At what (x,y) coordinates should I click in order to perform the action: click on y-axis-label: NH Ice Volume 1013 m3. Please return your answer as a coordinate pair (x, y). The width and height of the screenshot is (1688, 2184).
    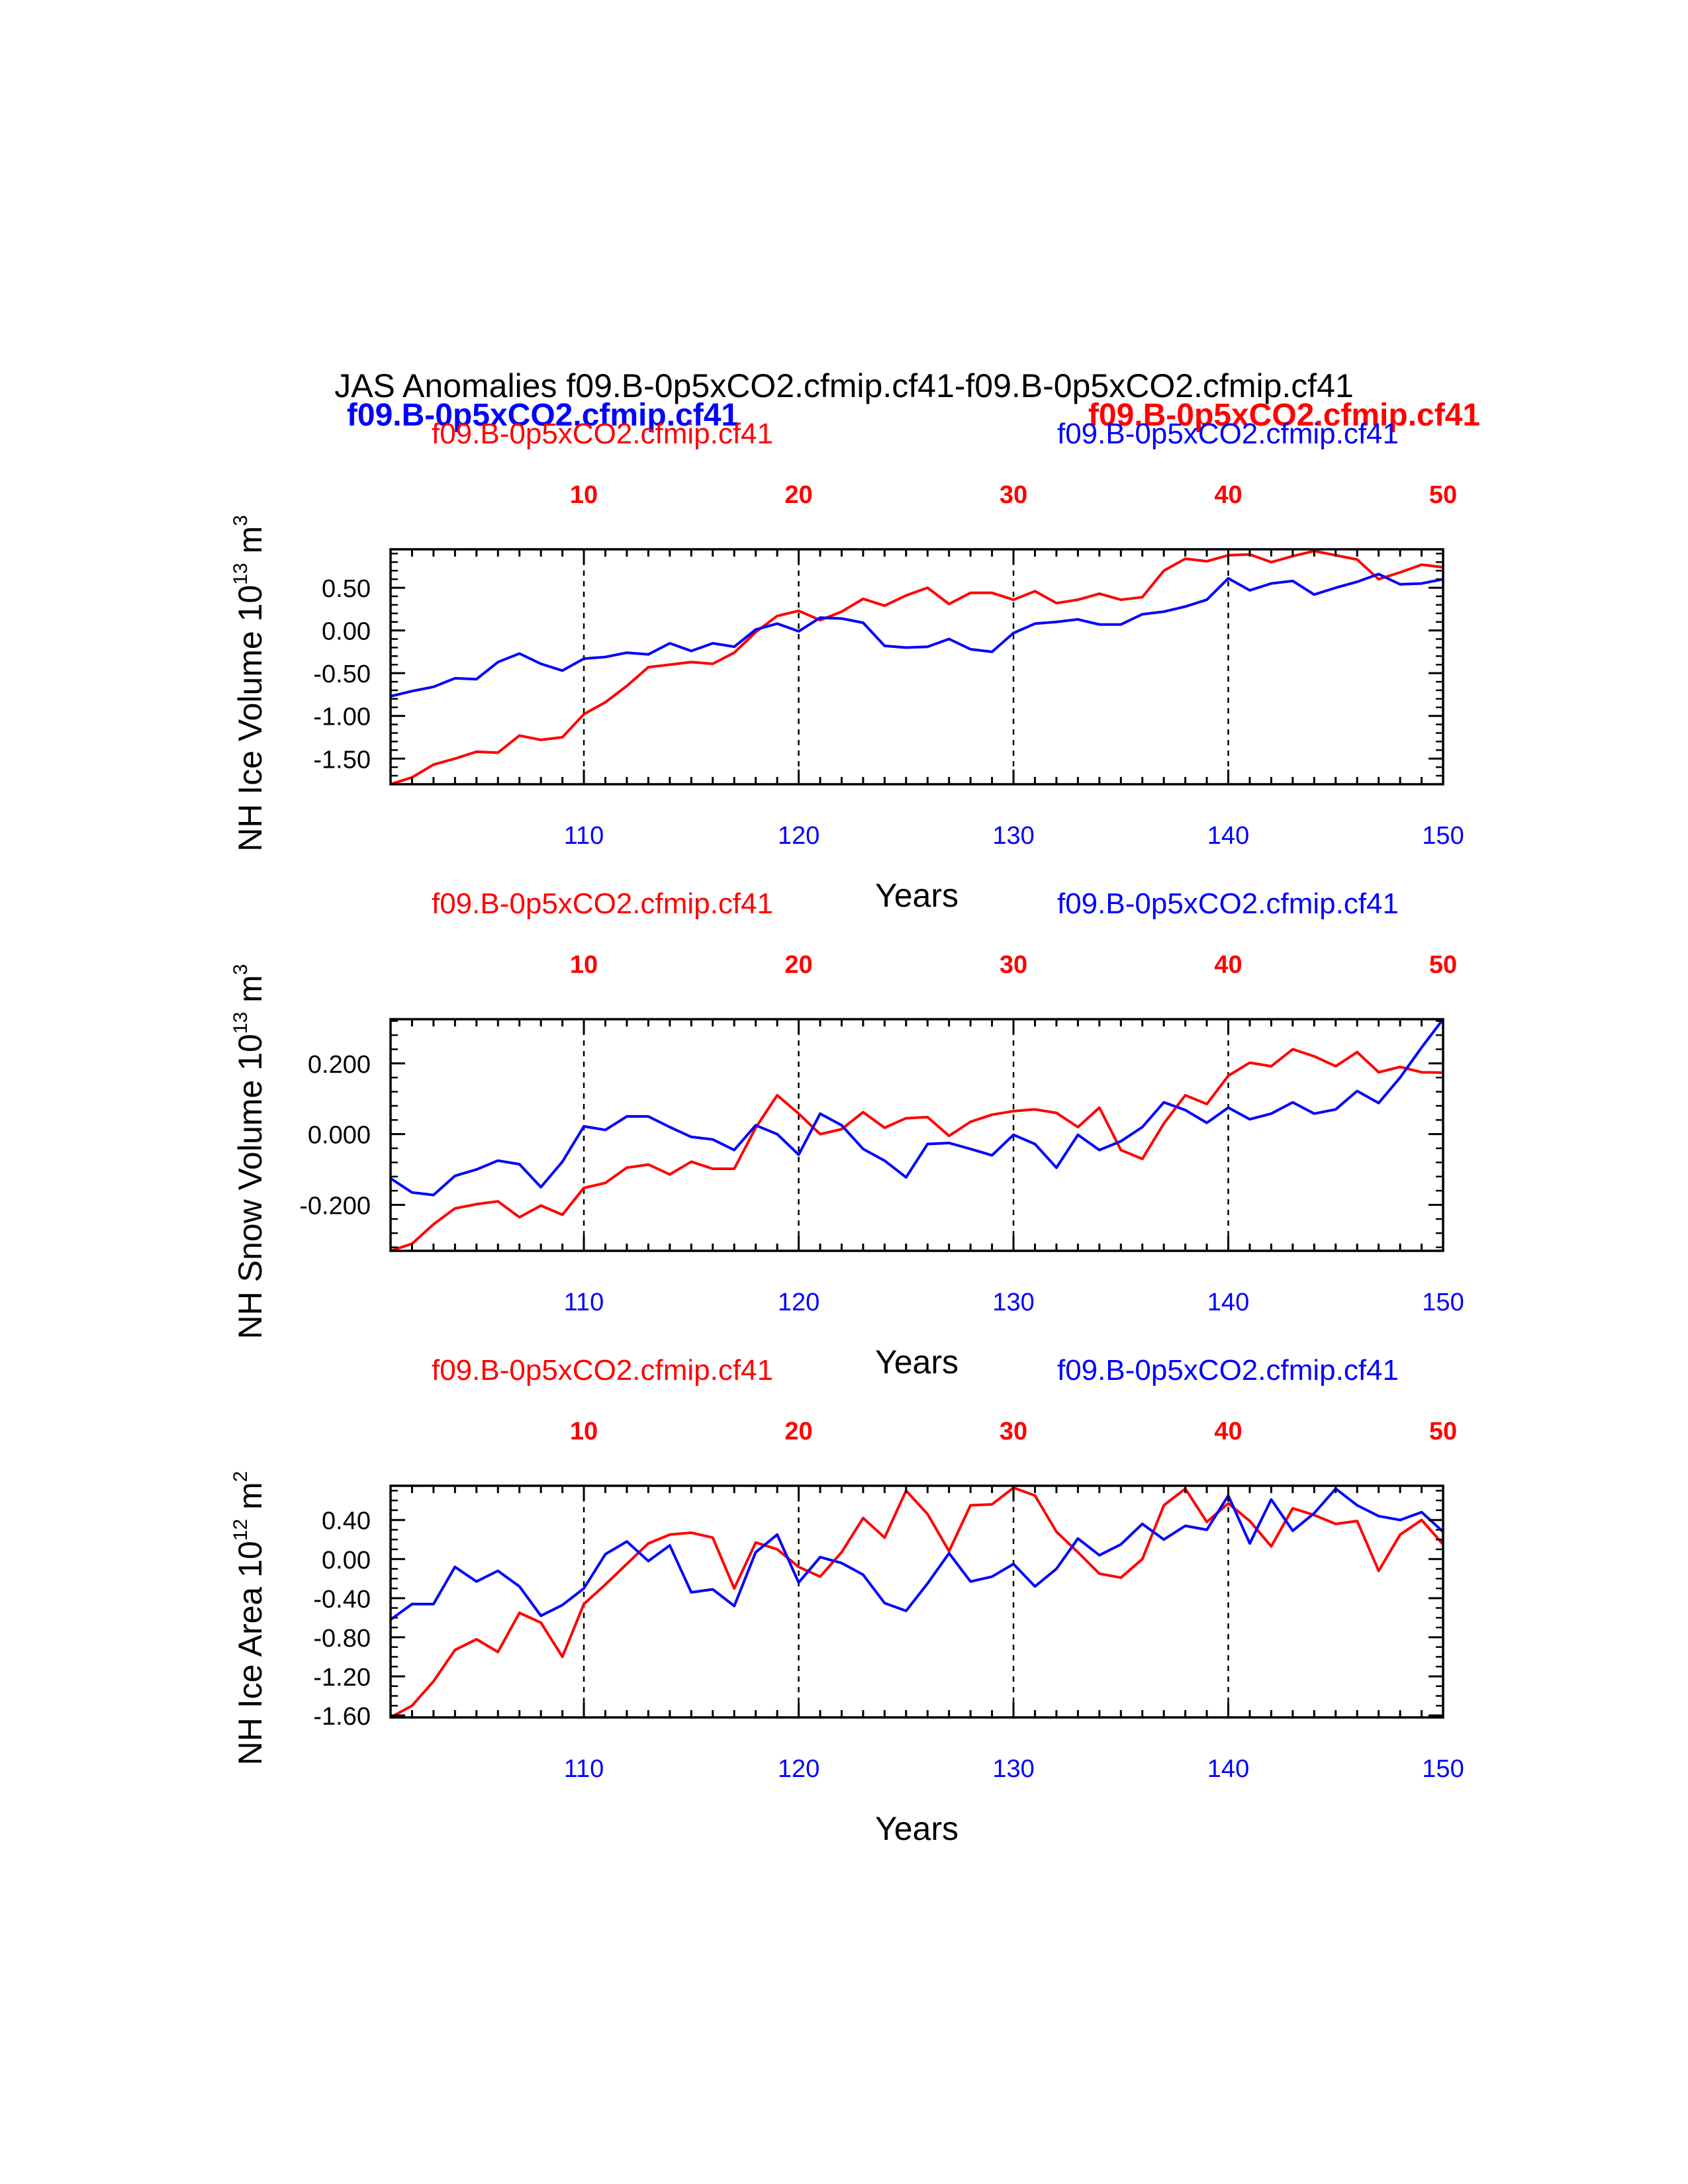
    Looking at the image, I should click on (249, 684).